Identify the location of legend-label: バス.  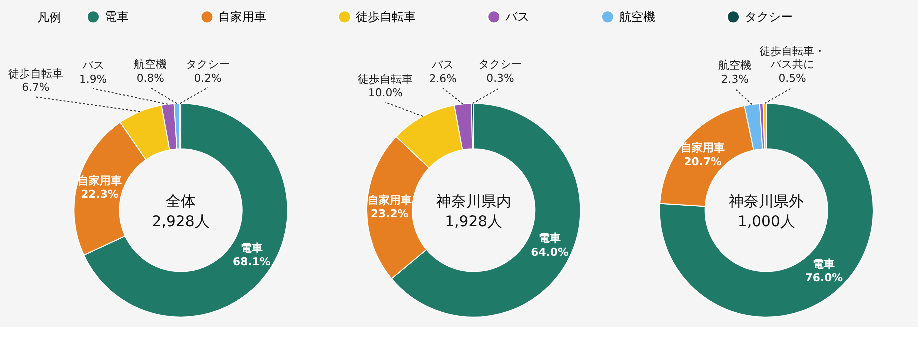
(517, 17).